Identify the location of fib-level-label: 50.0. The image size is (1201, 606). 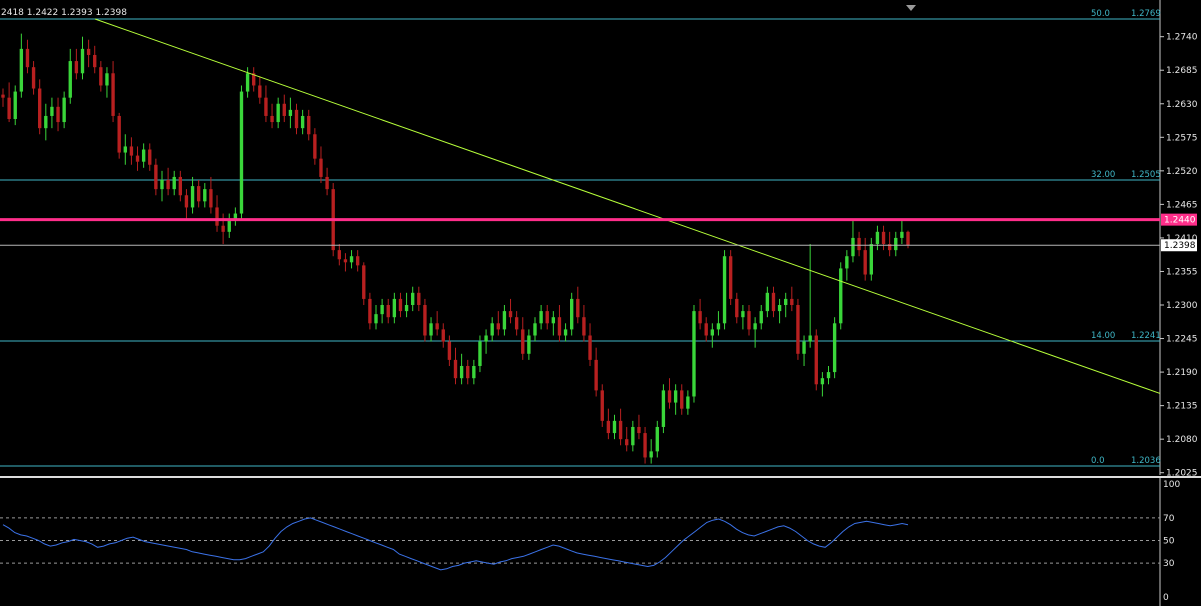
(1100, 14).